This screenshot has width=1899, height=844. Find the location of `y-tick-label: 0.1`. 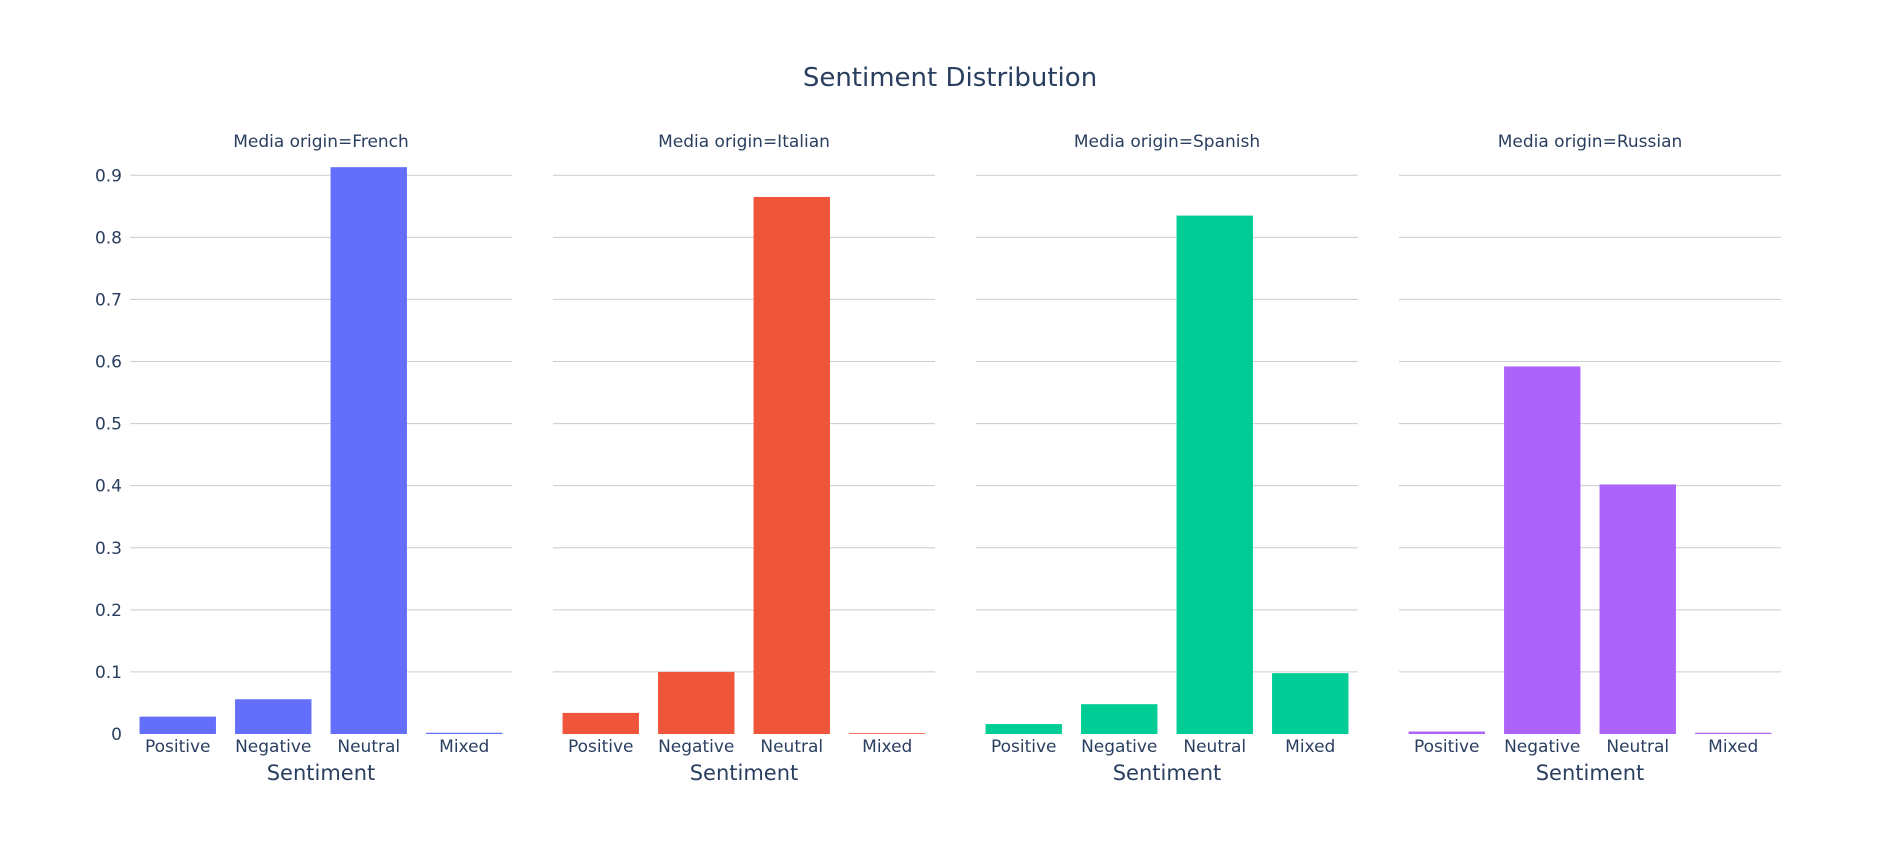

y-tick-label: 0.1 is located at coordinates (108, 673).